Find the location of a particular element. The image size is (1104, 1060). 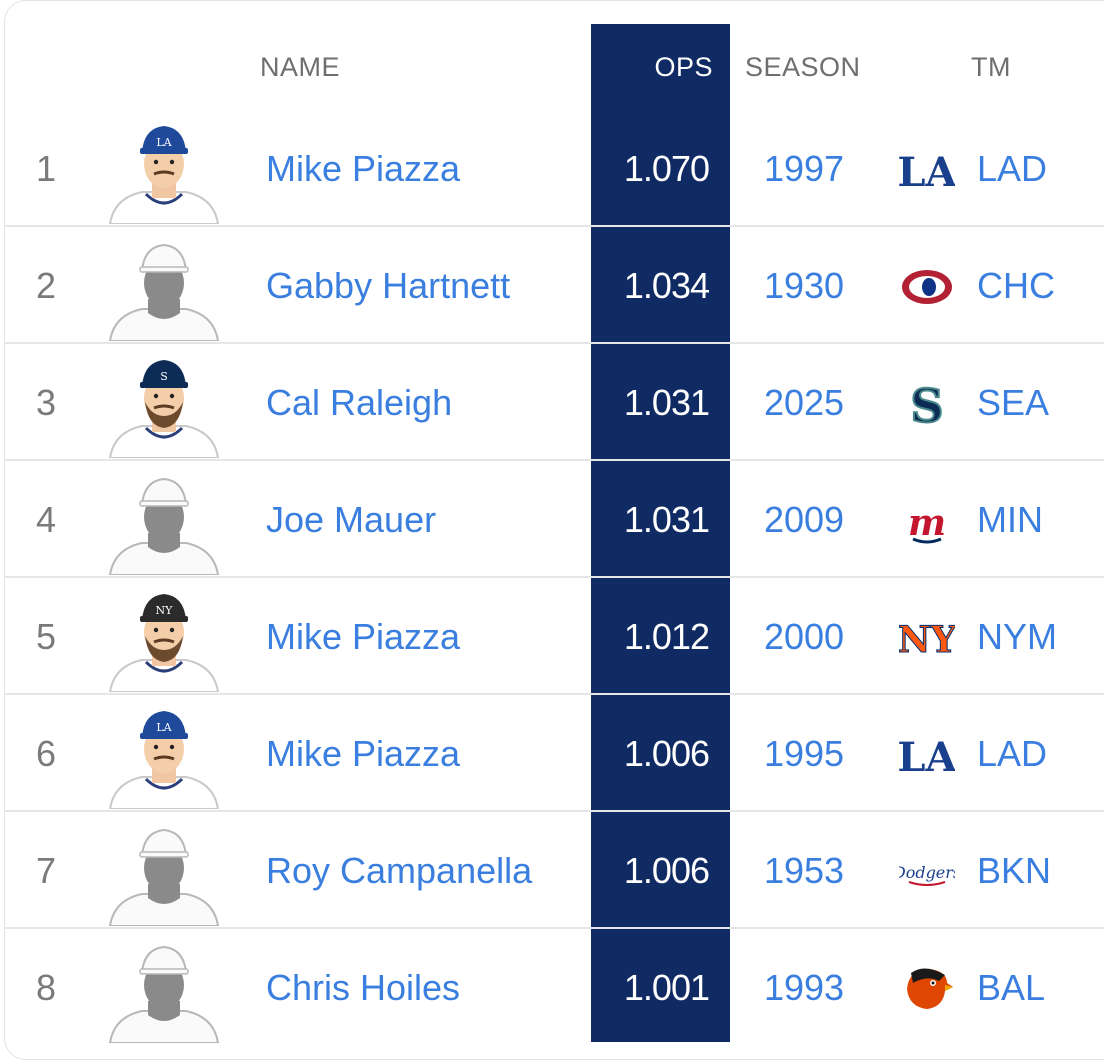

table-row: 5 NY Mike Piazza 1.012 2000 NY NYM is located at coordinates (554, 636).